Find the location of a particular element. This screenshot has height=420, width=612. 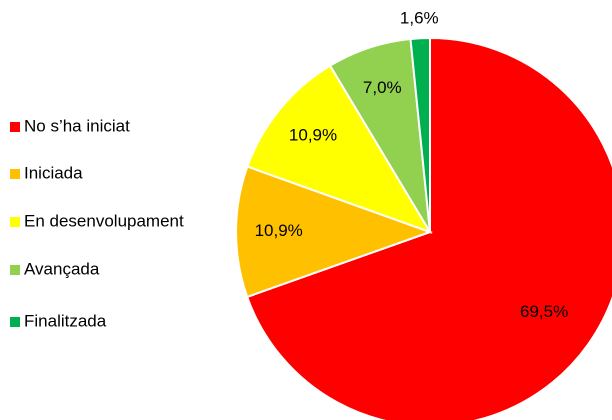

data-label: 7,0% is located at coordinates (382, 87).